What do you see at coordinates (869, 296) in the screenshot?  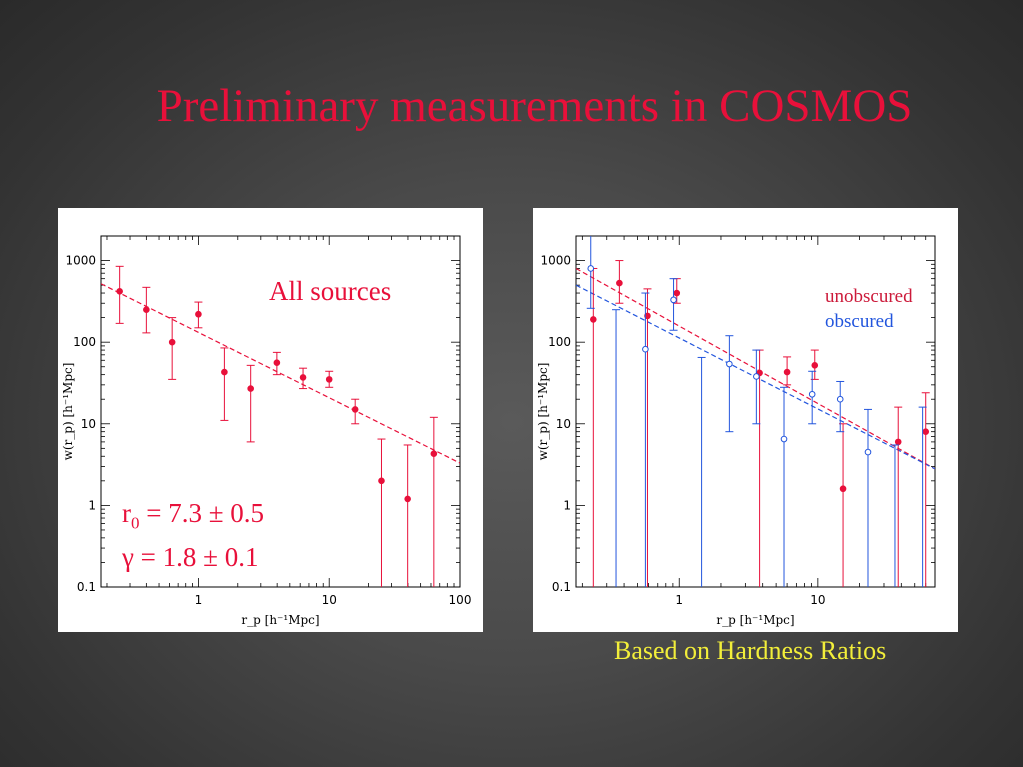 I see `legend-unobscured: unobscured` at bounding box center [869, 296].